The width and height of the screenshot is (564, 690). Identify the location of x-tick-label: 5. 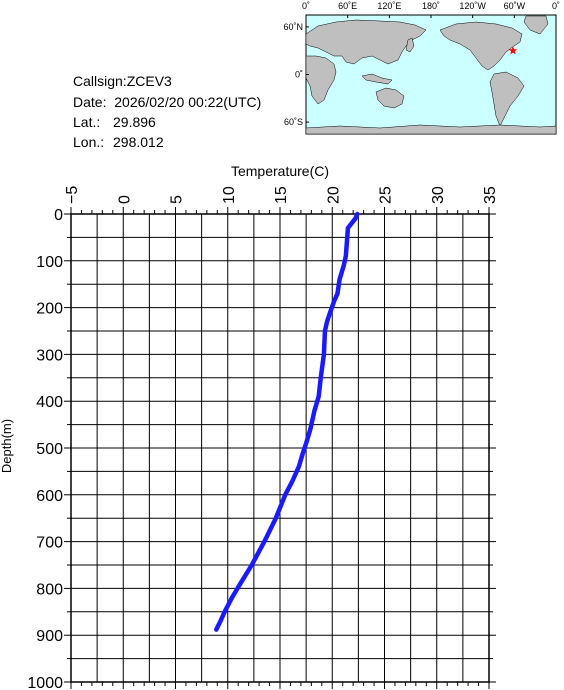
(177, 199).